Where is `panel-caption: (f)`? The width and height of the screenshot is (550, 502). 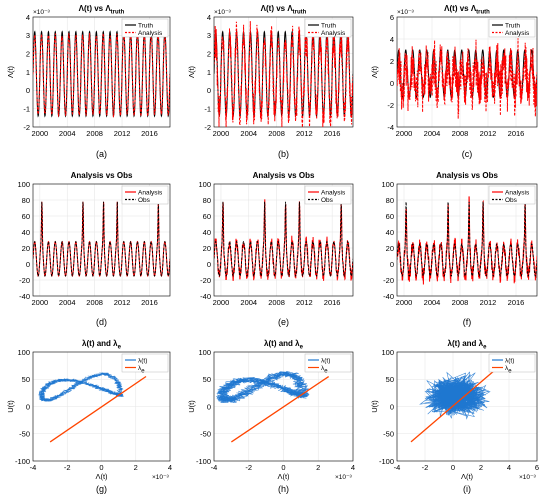 panel-caption: (f) is located at coordinates (467, 322).